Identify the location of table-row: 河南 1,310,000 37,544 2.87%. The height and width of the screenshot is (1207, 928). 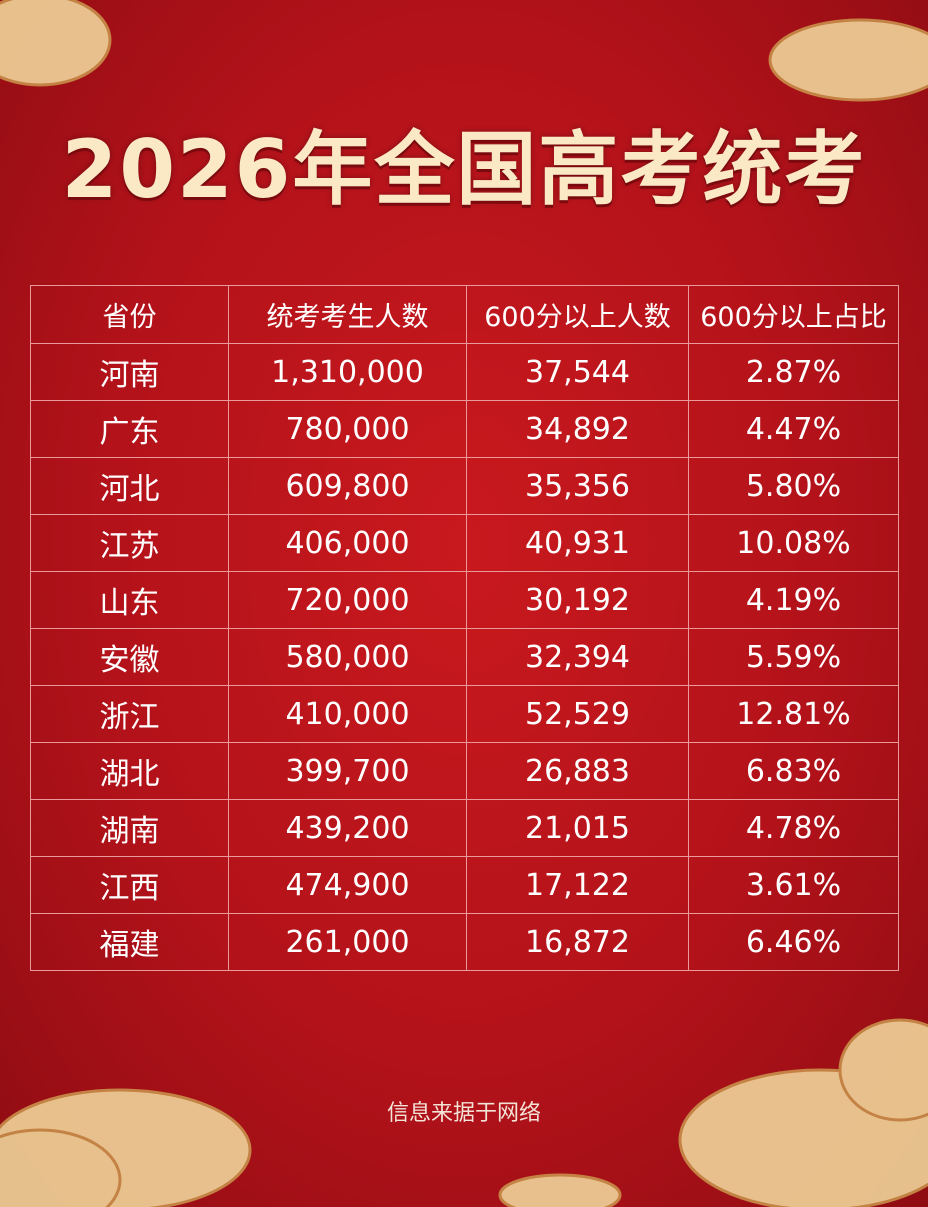
(464, 372).